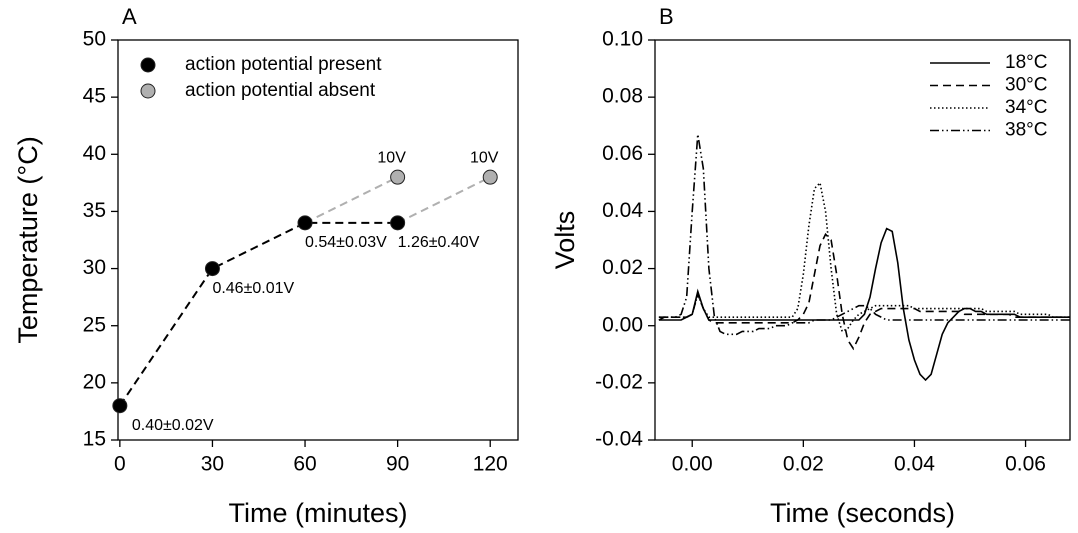 The width and height of the screenshot is (1078, 533). I want to click on point-annotation: 0.40±0.02V, so click(173, 425).